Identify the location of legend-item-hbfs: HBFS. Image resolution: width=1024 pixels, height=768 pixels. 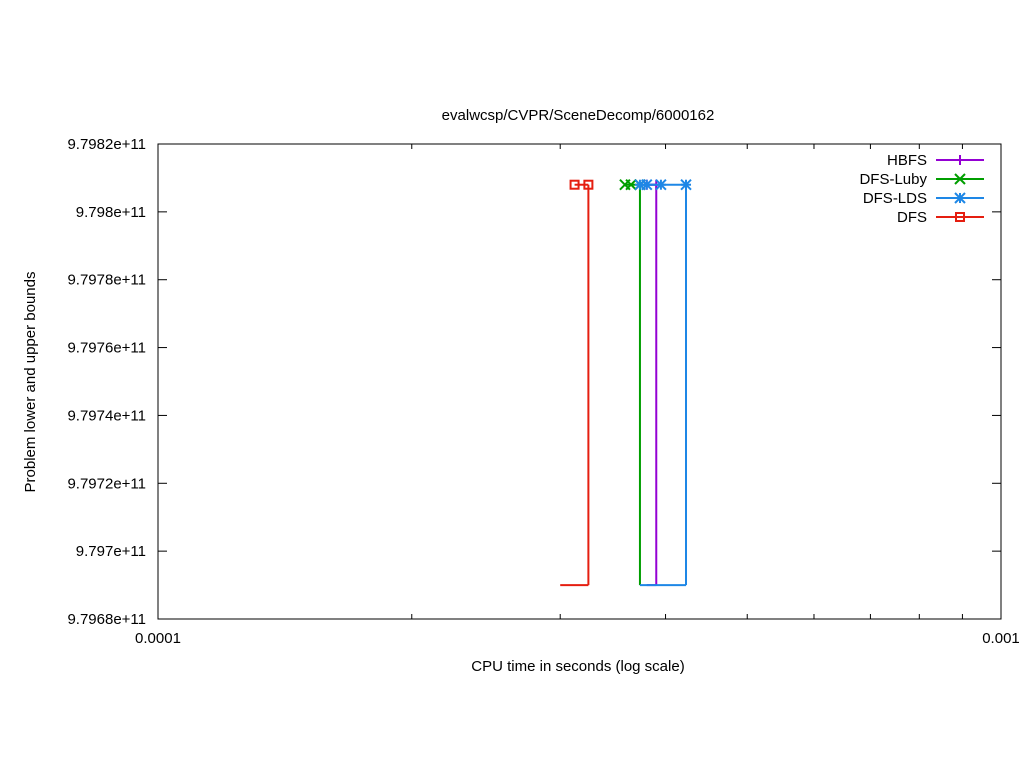
(935, 160).